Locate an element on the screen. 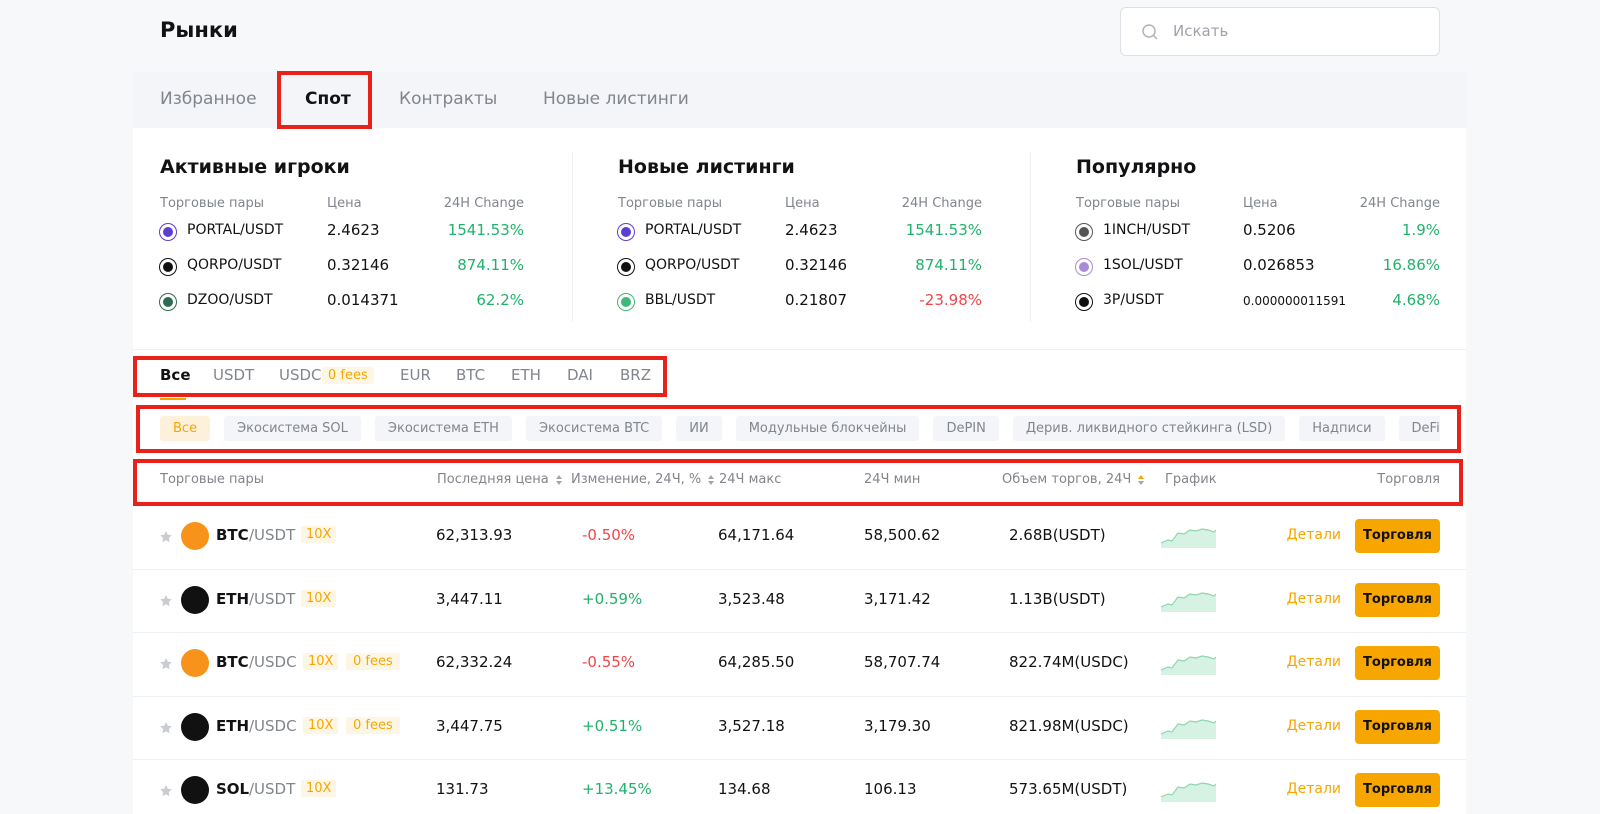 This screenshot has width=1600, height=814. cell-volume: 821.98M(USDC) is located at coordinates (1069, 725).